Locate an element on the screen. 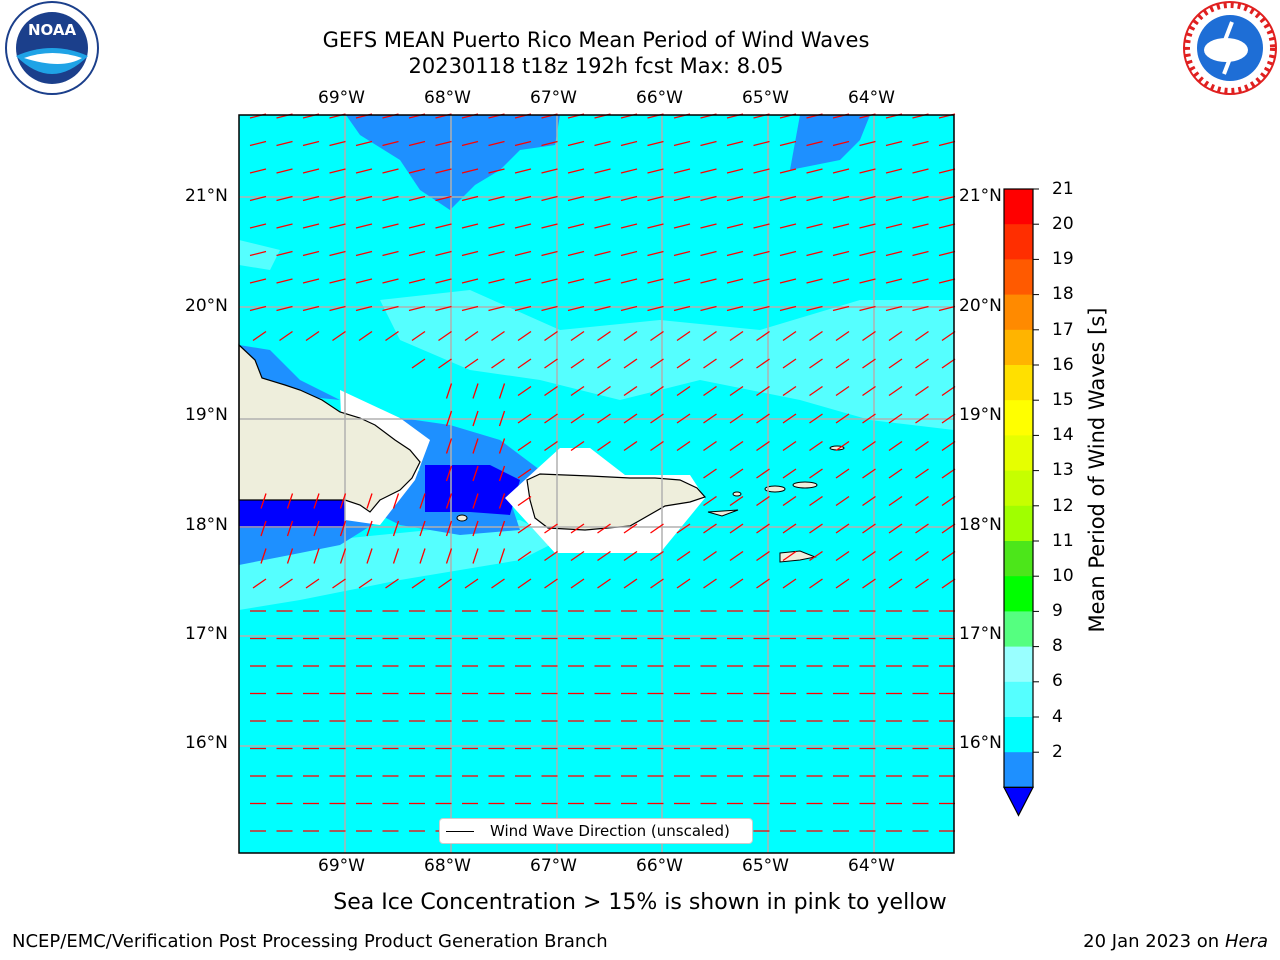 This screenshot has width=1280, height=960. colorbar-tick: 18 is located at coordinates (1063, 294).